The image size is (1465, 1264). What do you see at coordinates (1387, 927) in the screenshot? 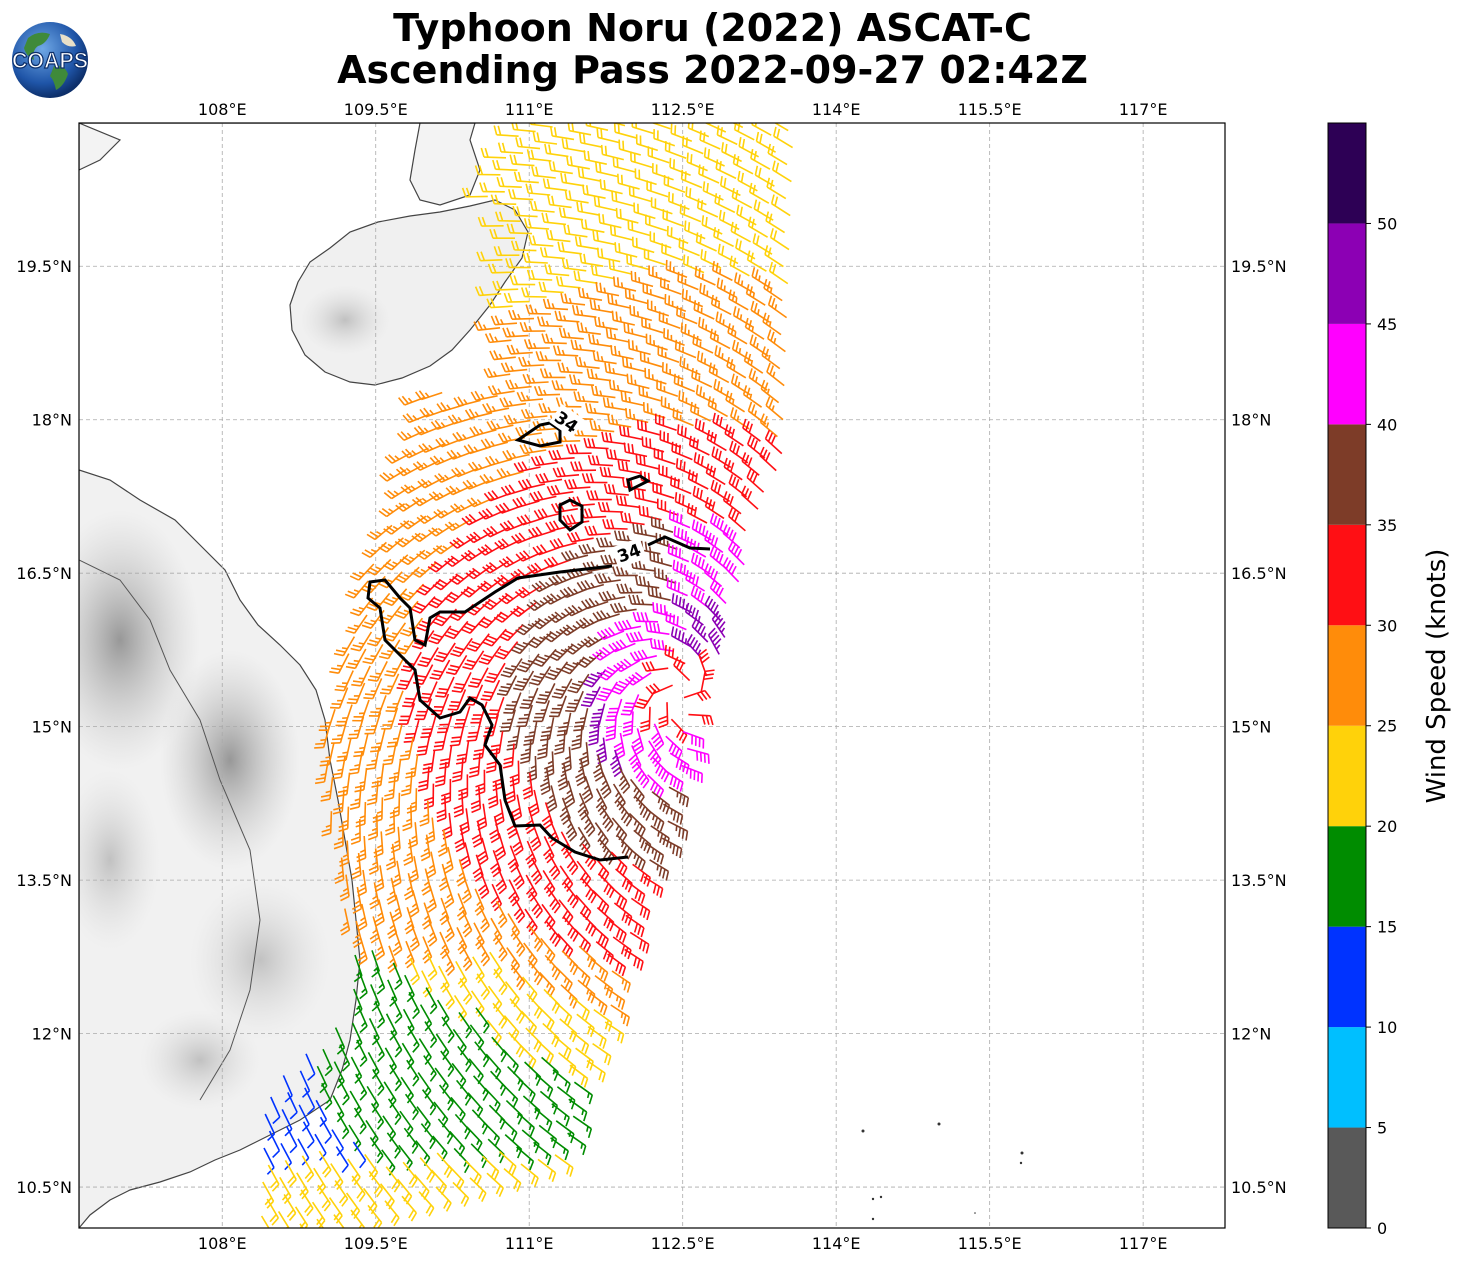
I see `colorbar-tick-label: 15` at bounding box center [1387, 927].